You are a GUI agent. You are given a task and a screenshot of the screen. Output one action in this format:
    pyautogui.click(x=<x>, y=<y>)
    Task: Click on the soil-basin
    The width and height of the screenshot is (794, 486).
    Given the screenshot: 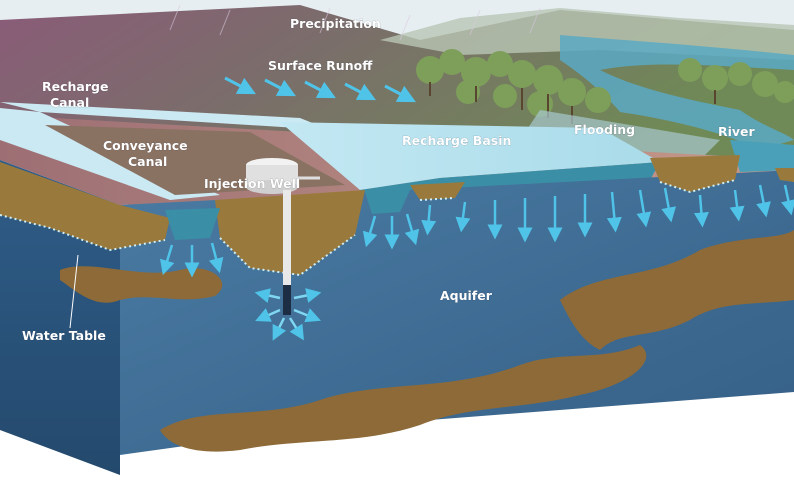 What is the action you would take?
    pyautogui.click(x=437, y=191)
    